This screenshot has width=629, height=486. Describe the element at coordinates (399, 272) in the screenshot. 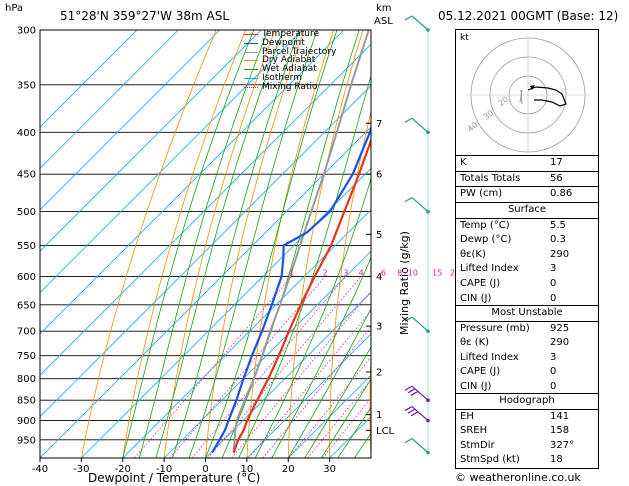

I see `mixing-ratio-label: 8` at that location.